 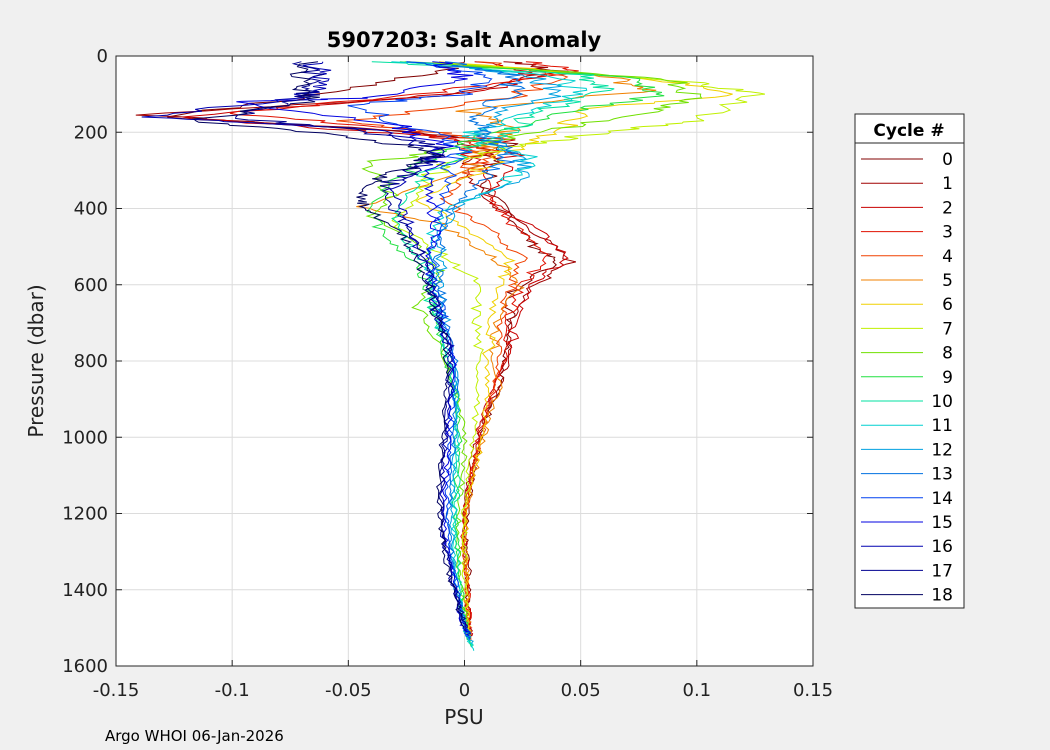 What do you see at coordinates (942, 499) in the screenshot?
I see `legend-label-cycle-14: 14` at bounding box center [942, 499].